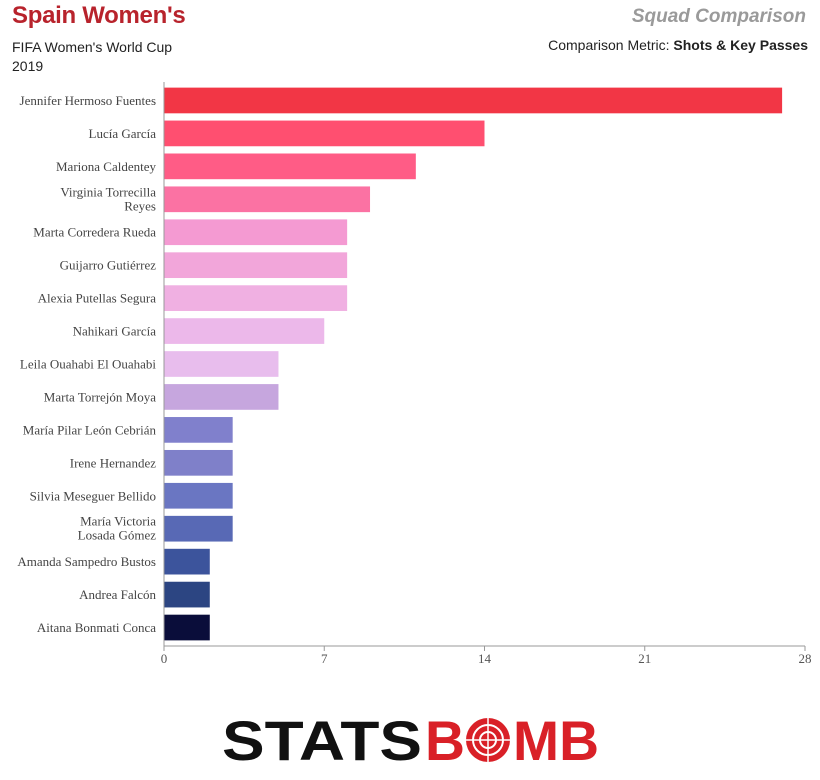  Describe the element at coordinates (324, 658) in the screenshot. I see `x-tick-label: 7` at that location.